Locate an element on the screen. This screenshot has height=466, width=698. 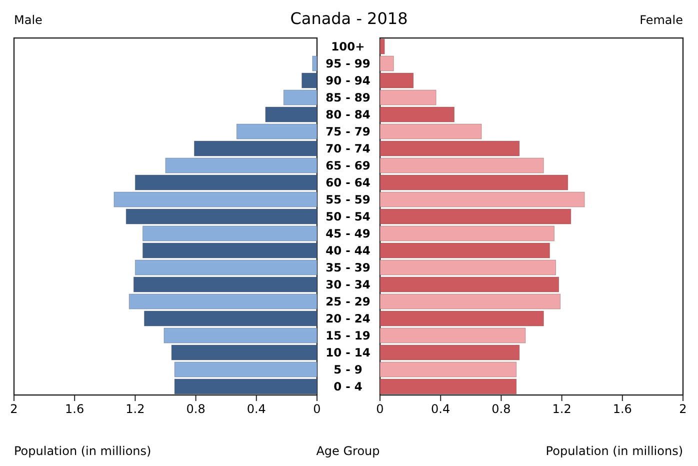
y-tick-label: 100+ is located at coordinates (348, 47).